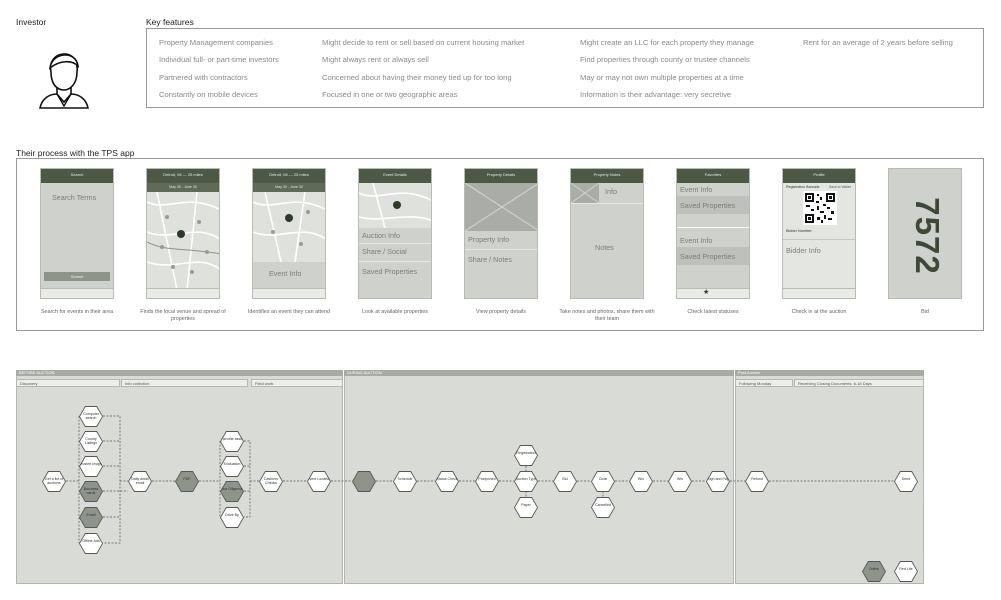  I want to click on node-label: Registration, so click(526, 453).